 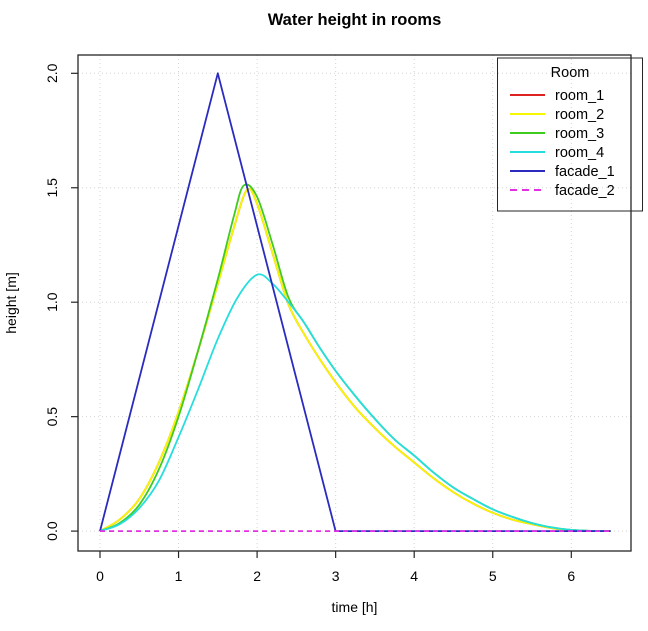 I want to click on legend-label-facade_2: facade_2, so click(x=585, y=191).